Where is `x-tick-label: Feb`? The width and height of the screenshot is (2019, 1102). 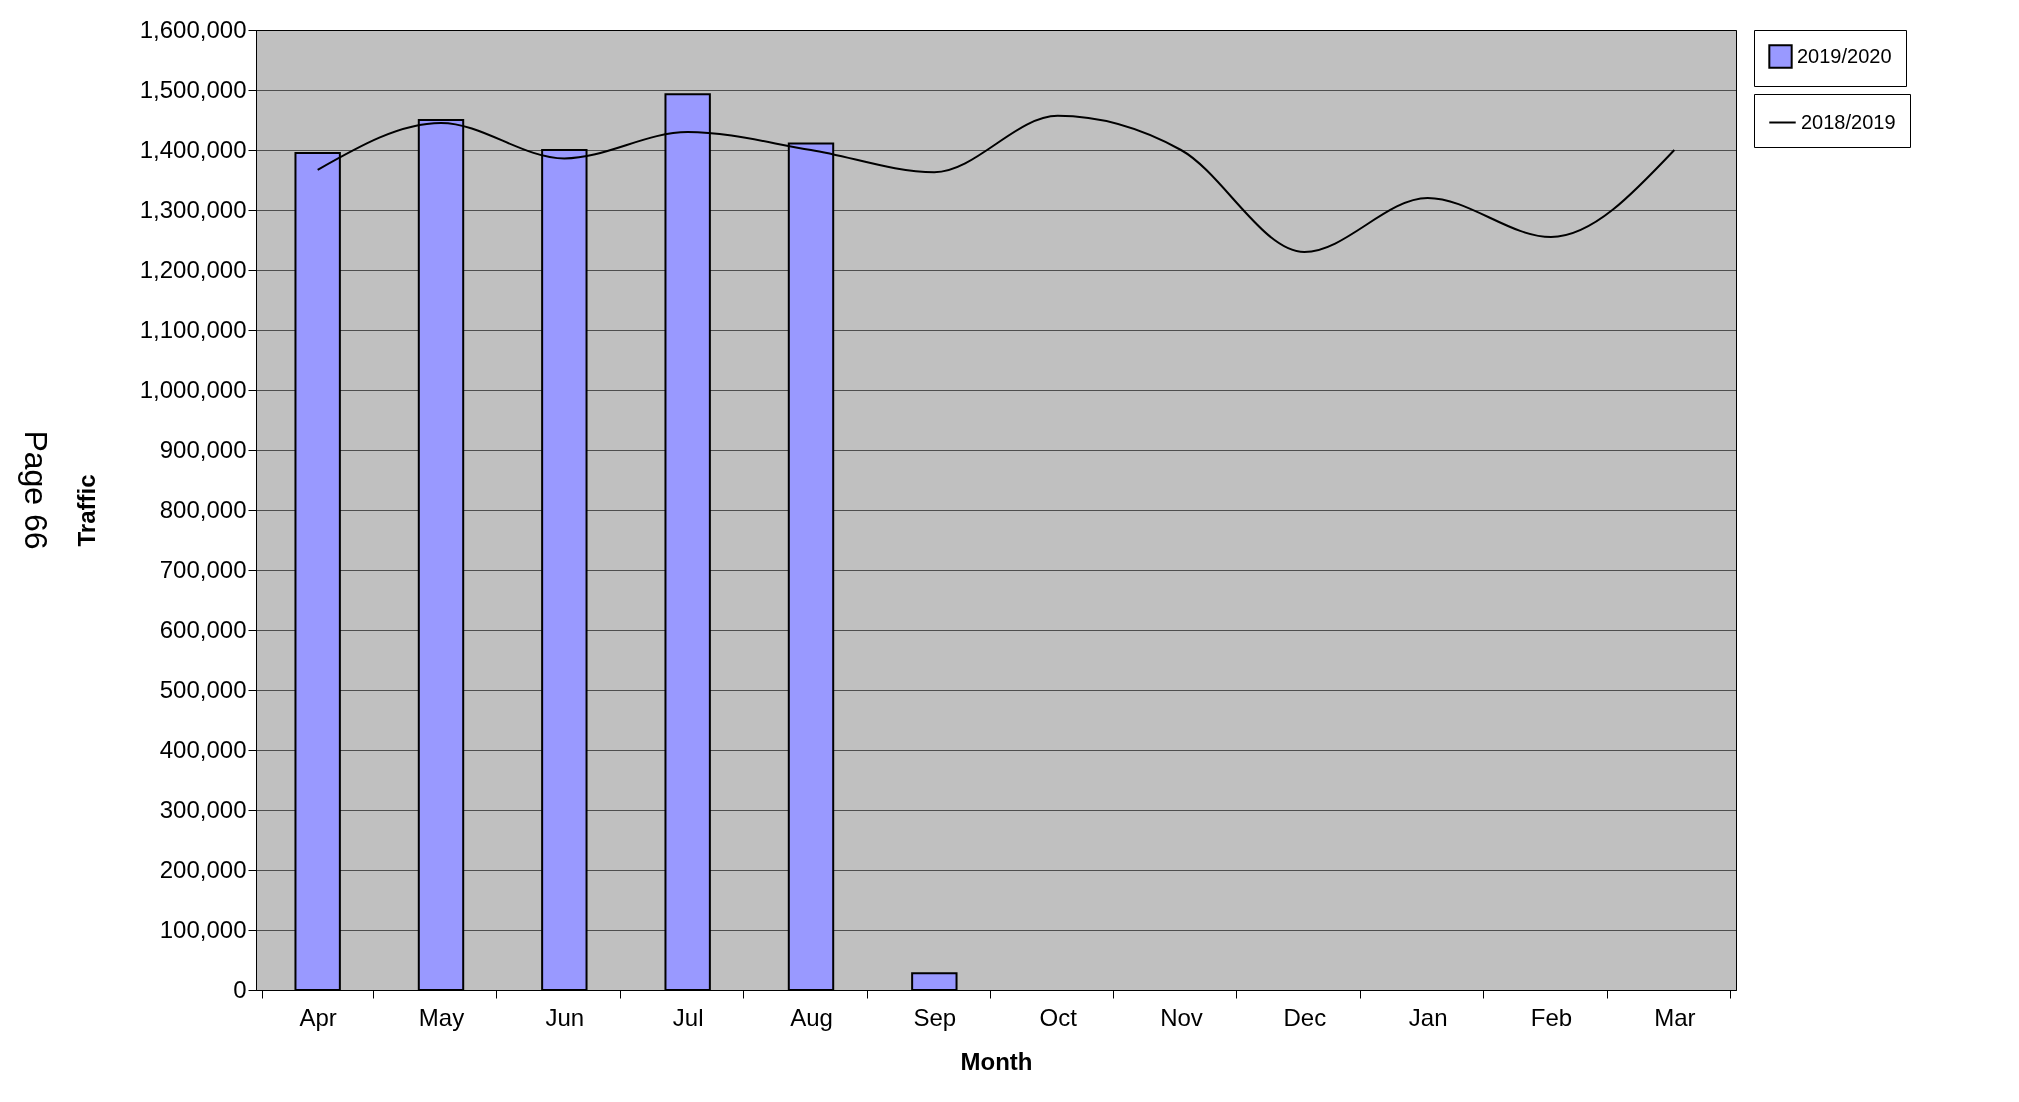
x-tick-label: Feb is located at coordinates (1551, 1017).